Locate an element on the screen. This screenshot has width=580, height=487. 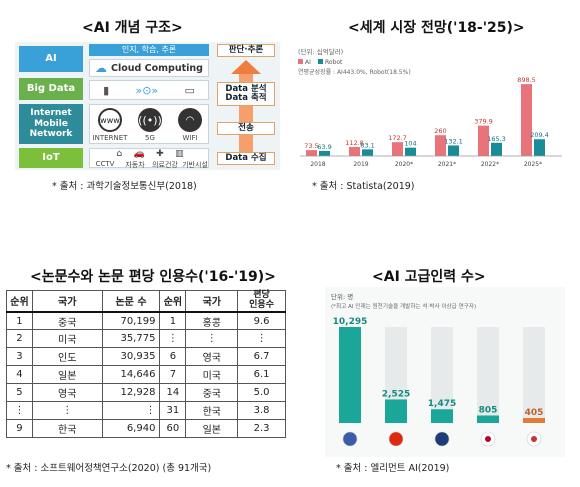
table-cell: 3 is located at coordinates (19, 357).